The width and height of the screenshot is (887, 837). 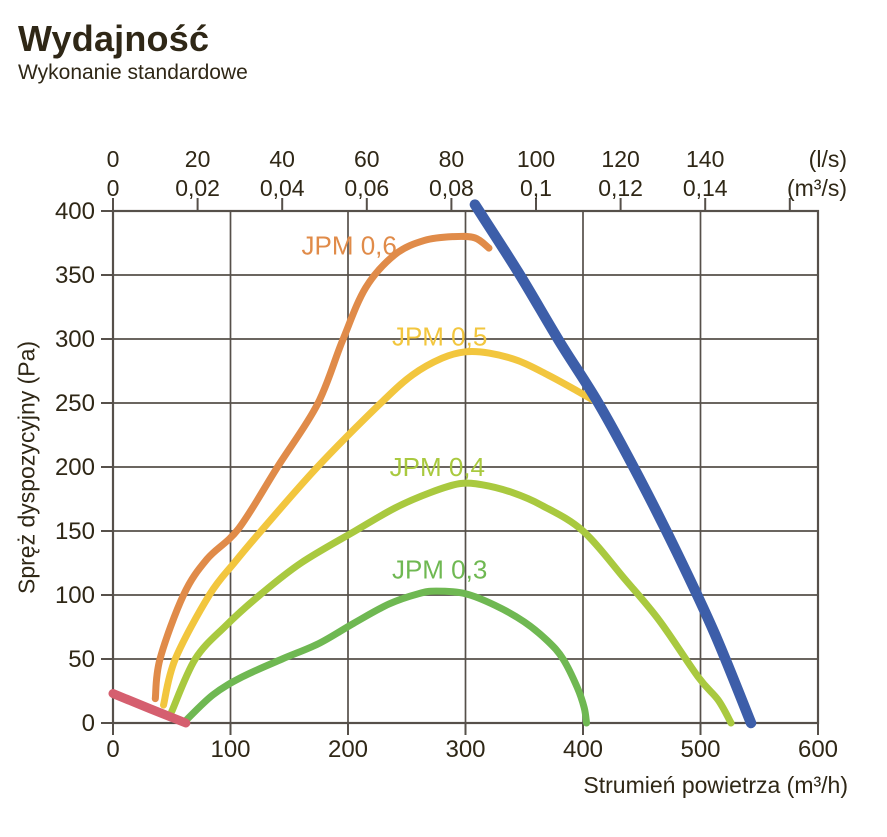 I want to click on series-label-jpm-0-4: JPM 0,4, so click(x=437, y=467).